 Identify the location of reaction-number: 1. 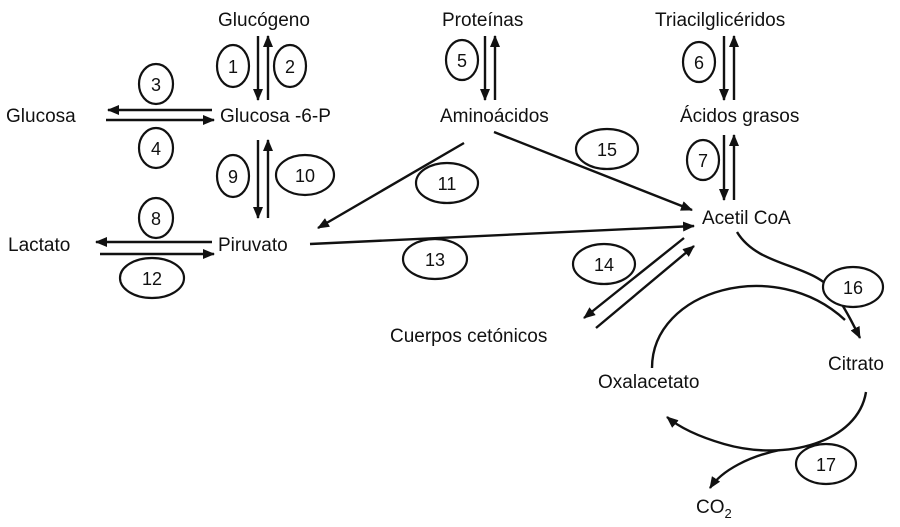
(233, 67).